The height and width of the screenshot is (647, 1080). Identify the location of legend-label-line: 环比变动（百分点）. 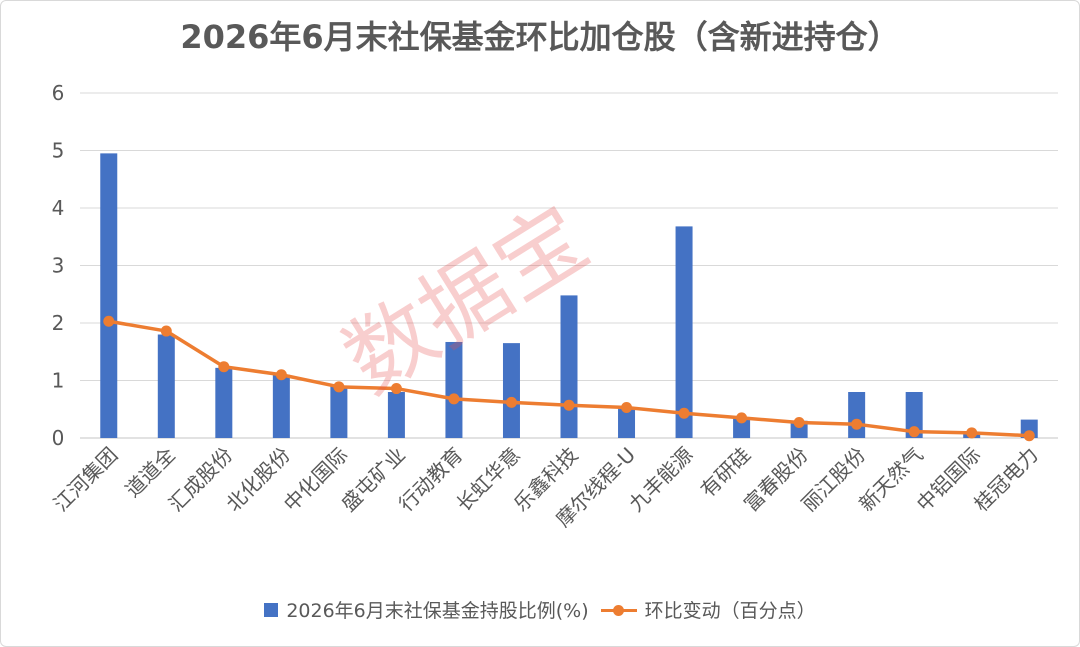
(730, 611).